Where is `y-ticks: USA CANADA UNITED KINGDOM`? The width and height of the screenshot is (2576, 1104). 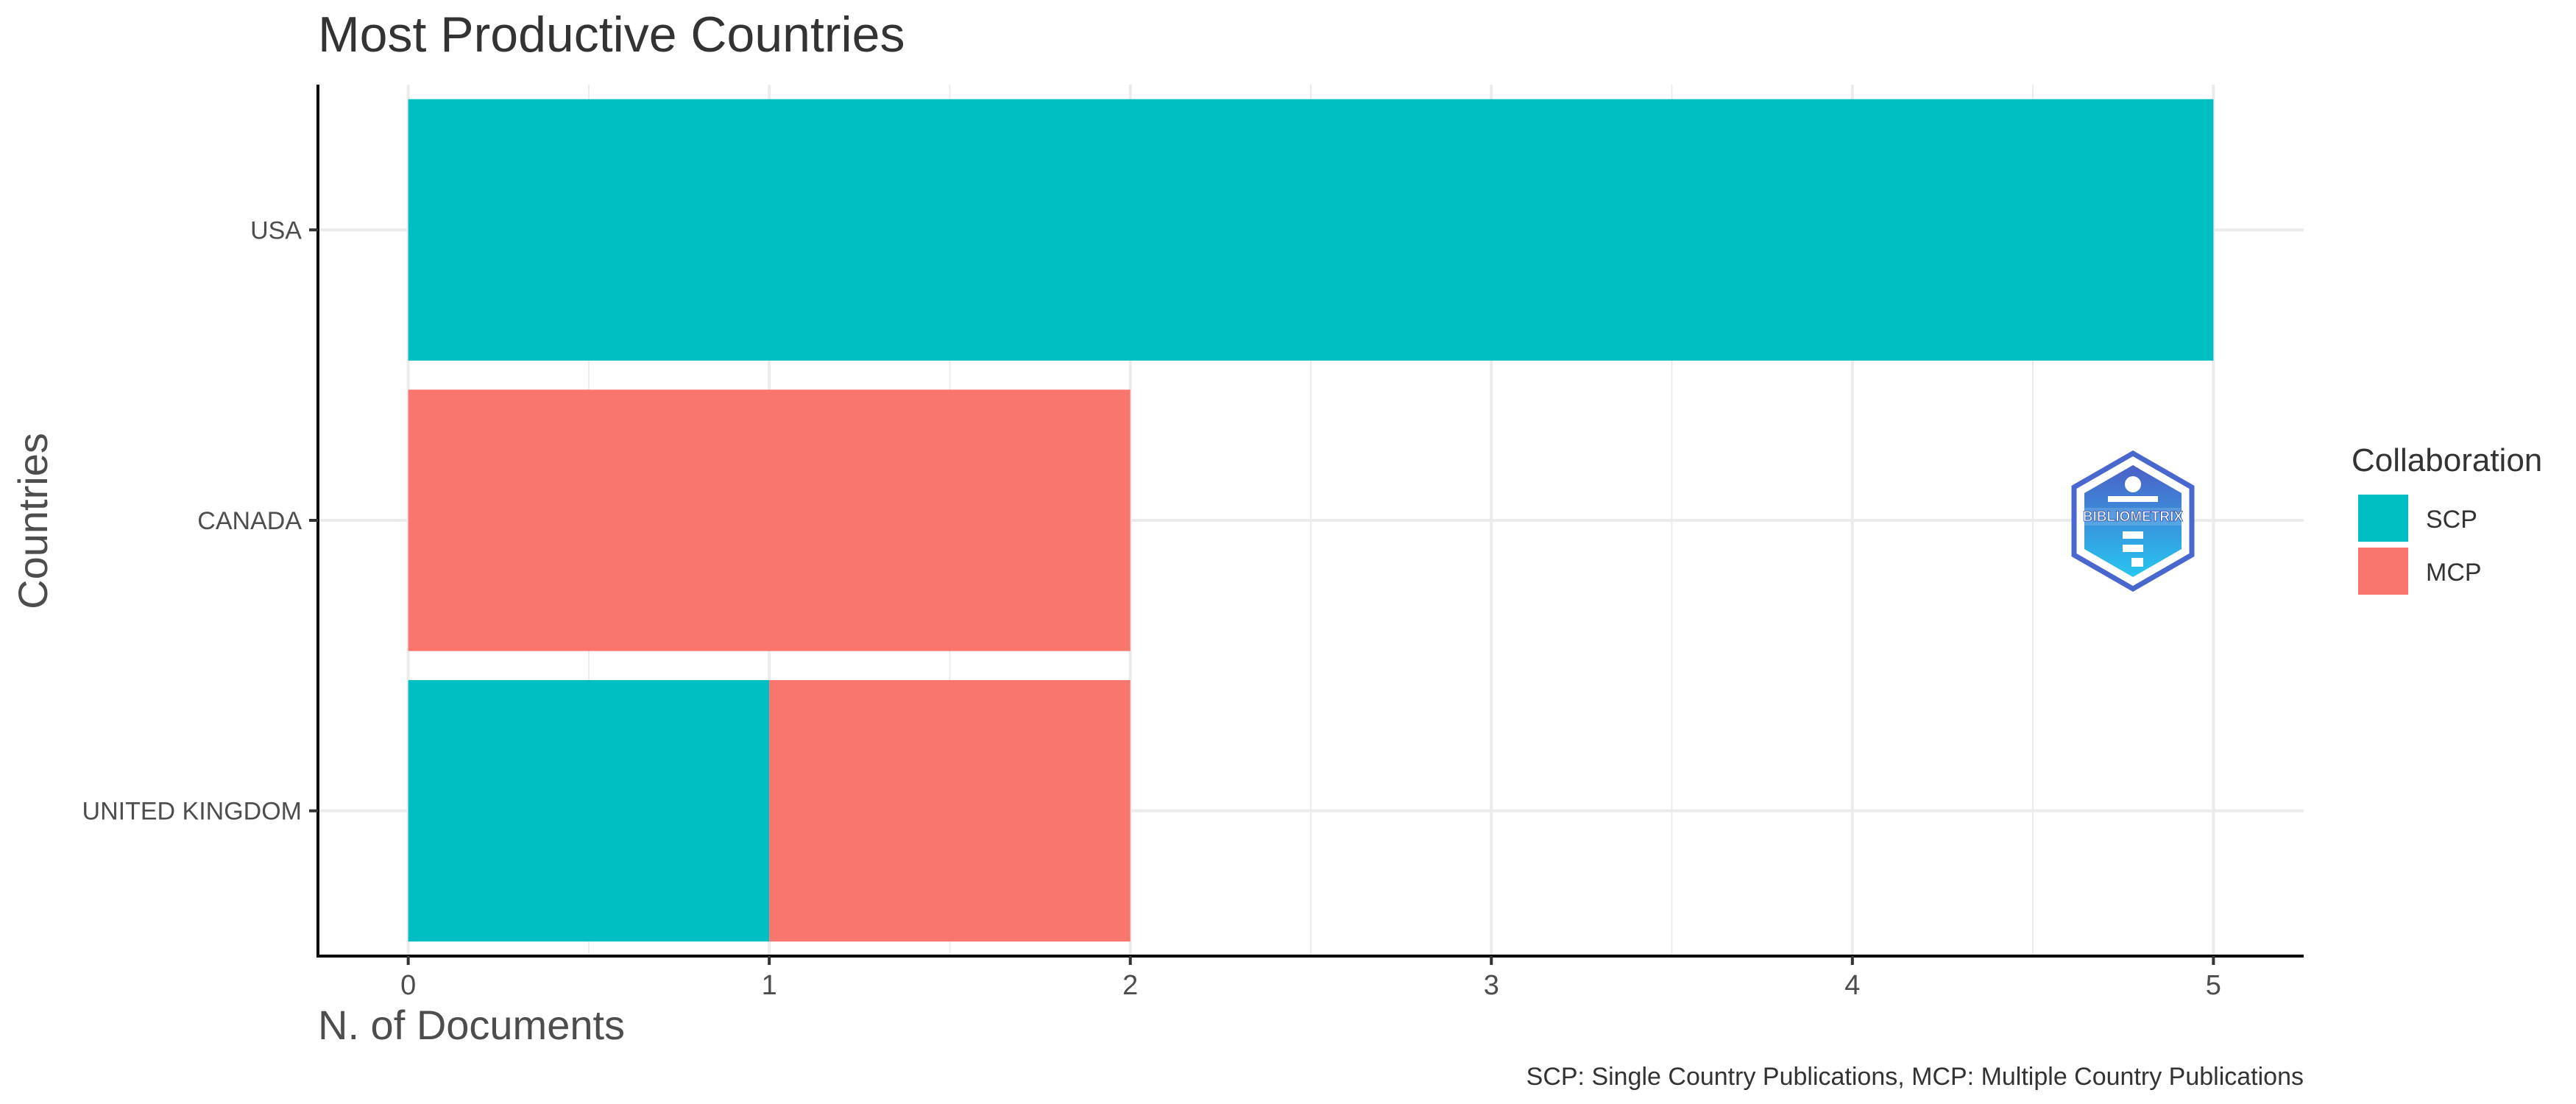 y-ticks: USA CANADA UNITED KINGDOM is located at coordinates (200, 521).